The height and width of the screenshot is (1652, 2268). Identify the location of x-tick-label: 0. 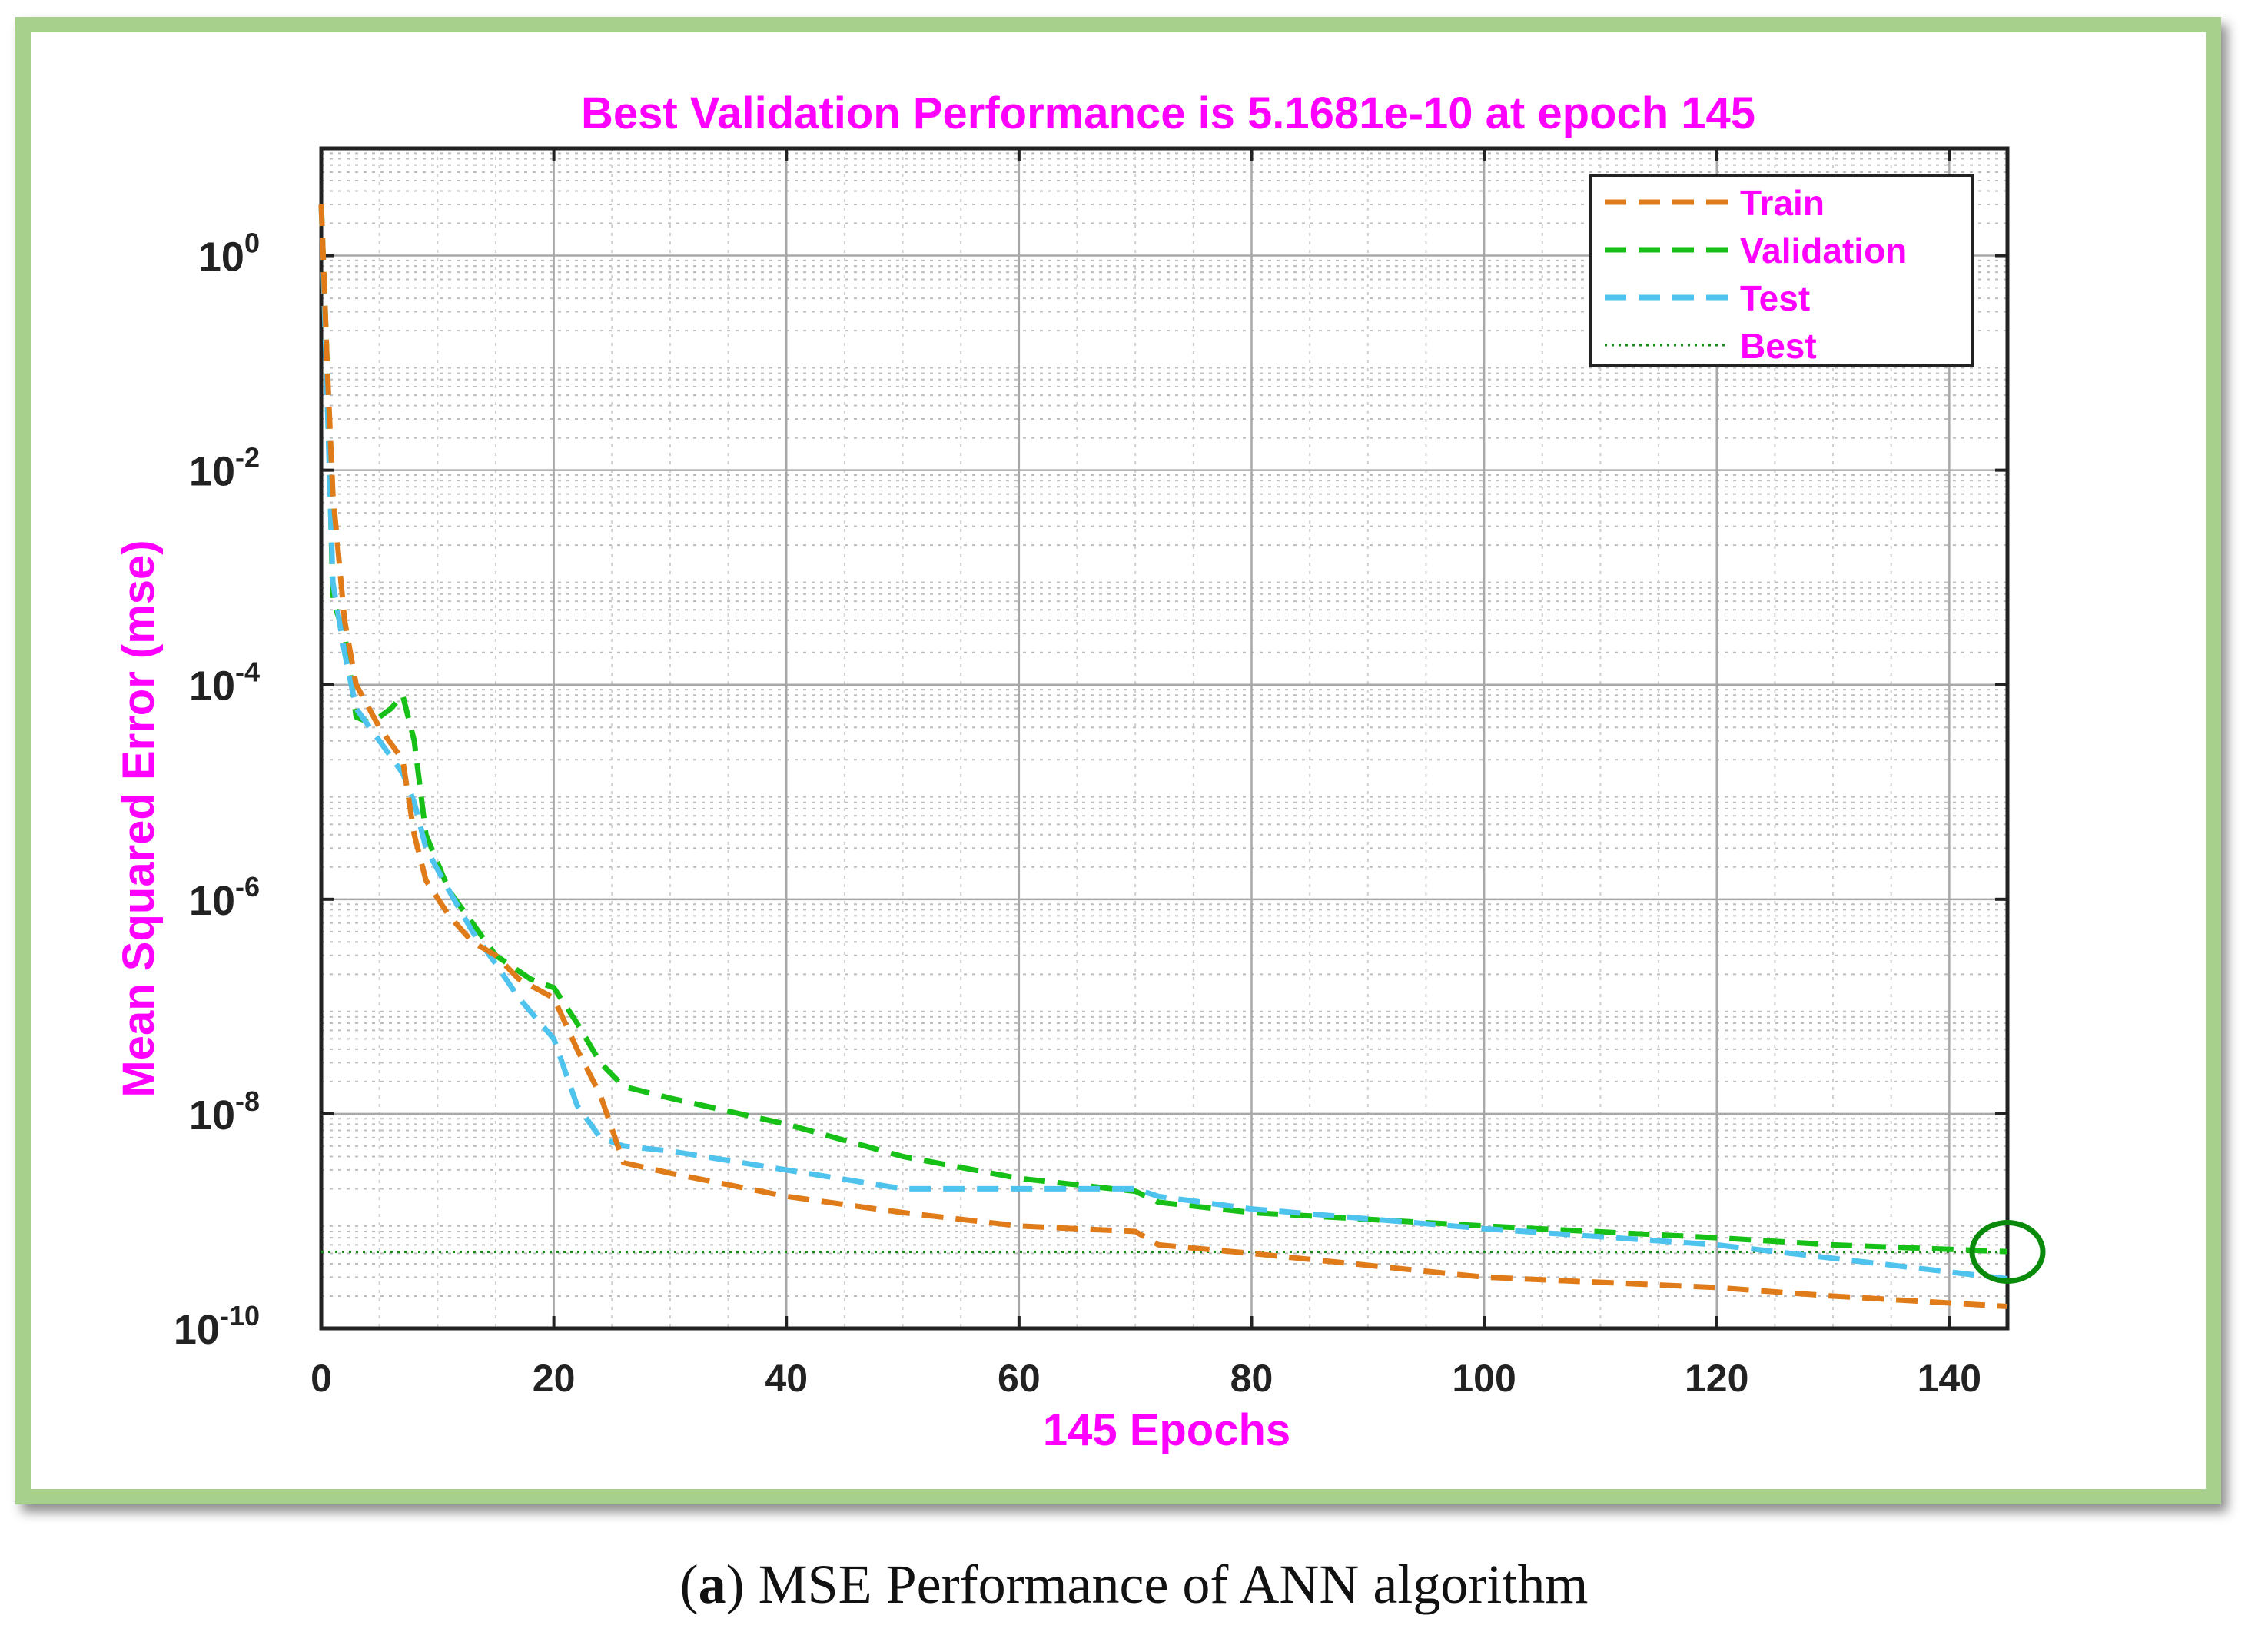
(321, 1379).